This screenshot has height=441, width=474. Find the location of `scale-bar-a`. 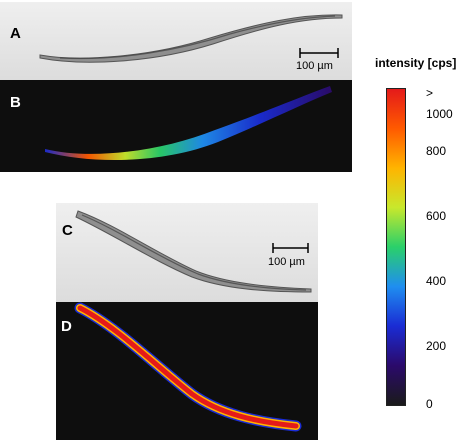

scale-bar-a is located at coordinates (319, 53).